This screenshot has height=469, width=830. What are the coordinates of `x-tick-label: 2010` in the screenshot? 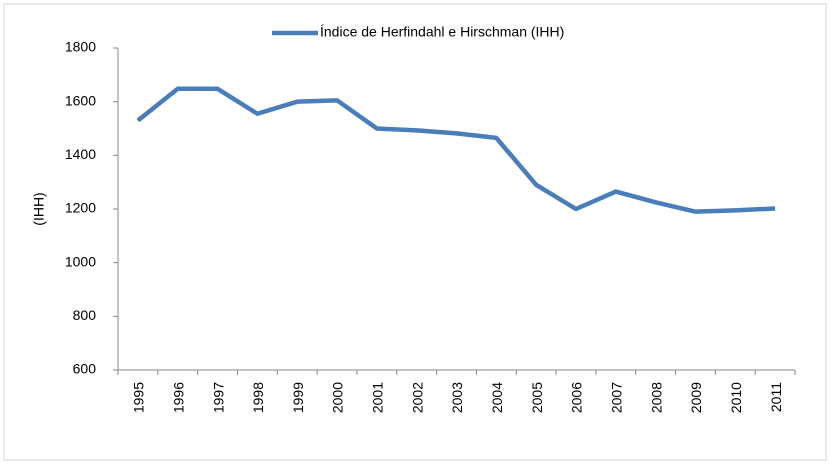 It's located at (736, 397).